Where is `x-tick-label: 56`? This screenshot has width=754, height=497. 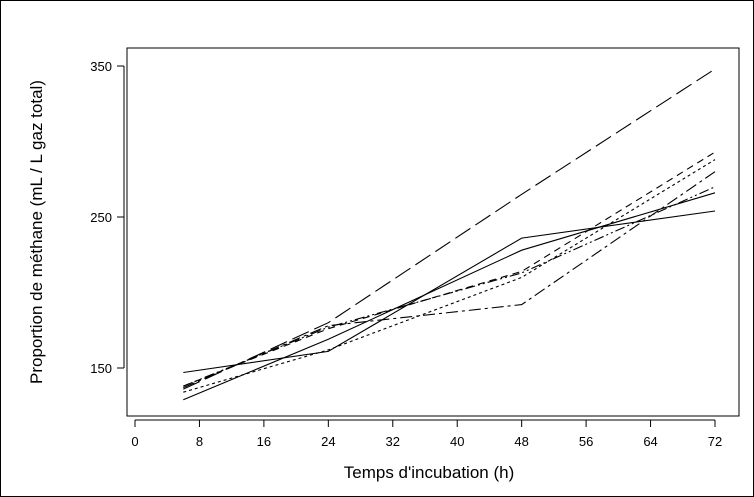
x-tick-label: 56 is located at coordinates (586, 441).